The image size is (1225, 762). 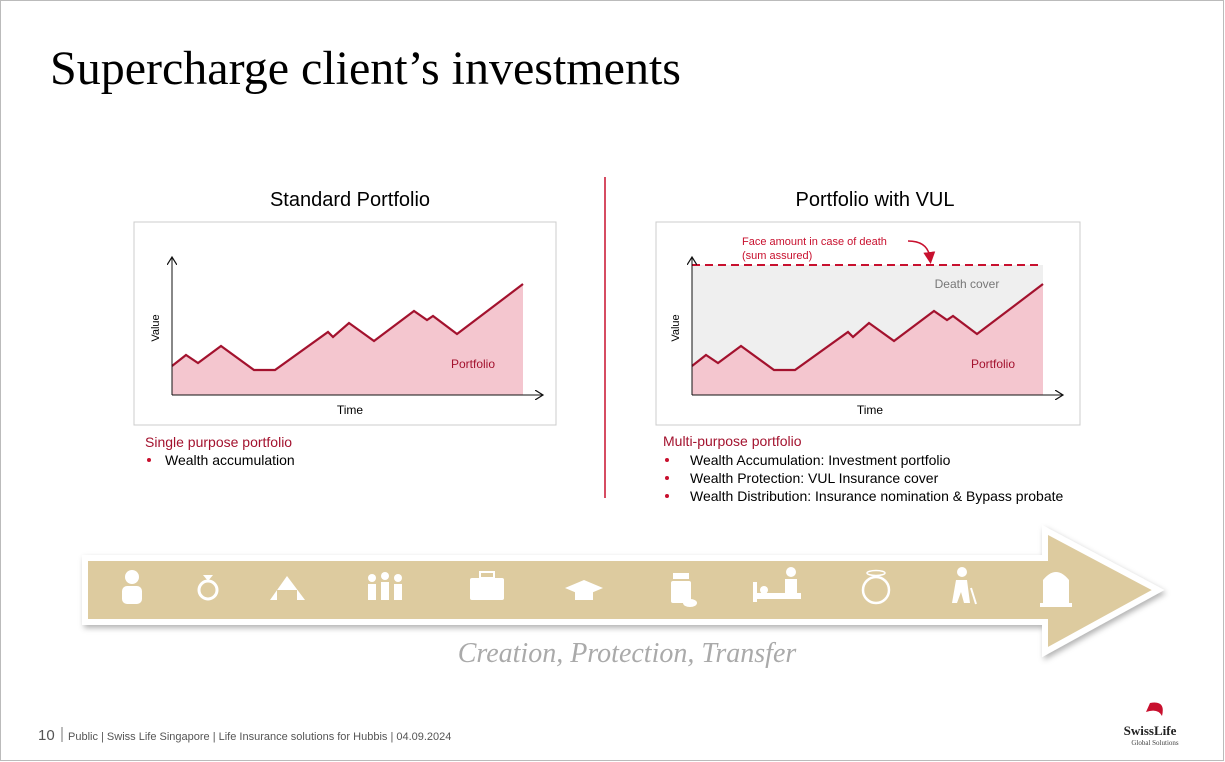 What do you see at coordinates (875, 200) in the screenshot?
I see `heading: Portfolio with VUL` at bounding box center [875, 200].